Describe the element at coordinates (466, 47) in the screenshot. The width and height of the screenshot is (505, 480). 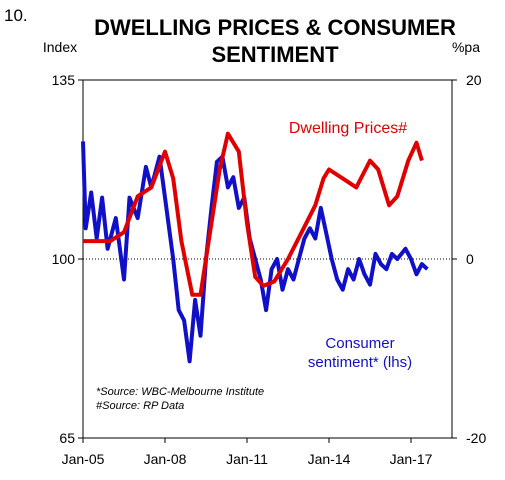
I see `y2-axis-label: %pa` at that location.